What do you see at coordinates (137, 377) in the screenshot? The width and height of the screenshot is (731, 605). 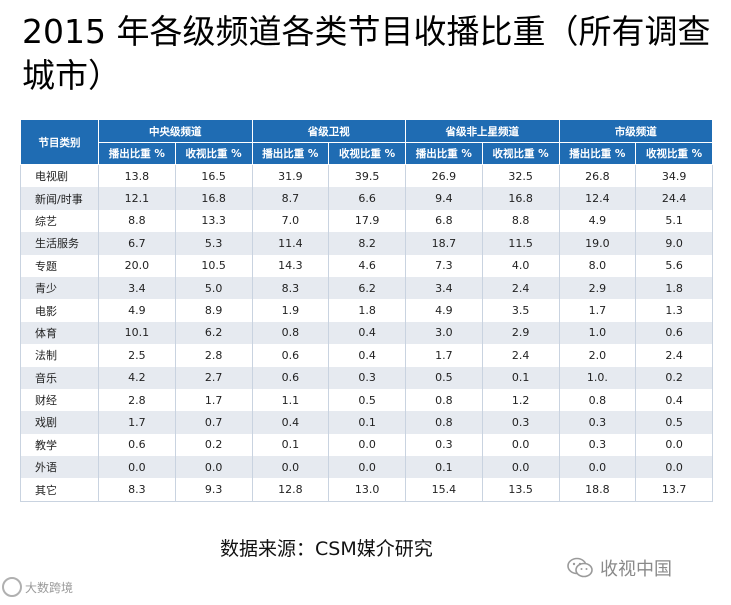 I see `table-cell: 4.2` at bounding box center [137, 377].